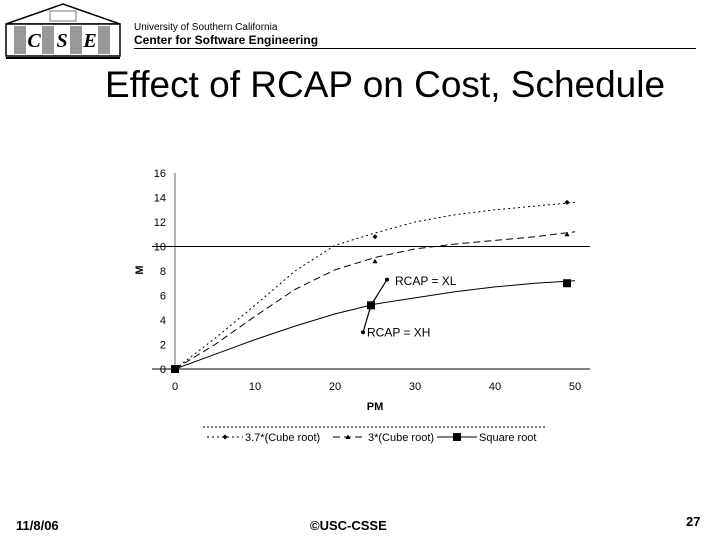  I want to click on header-rule, so click(415, 48).